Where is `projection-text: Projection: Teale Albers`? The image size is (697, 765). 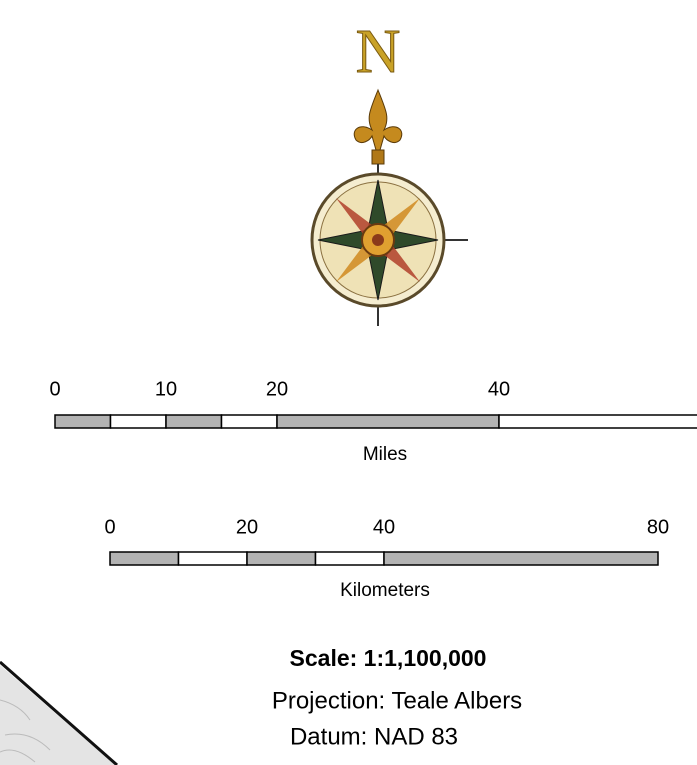
projection-text: Projection: Teale Albers is located at coordinates (397, 700).